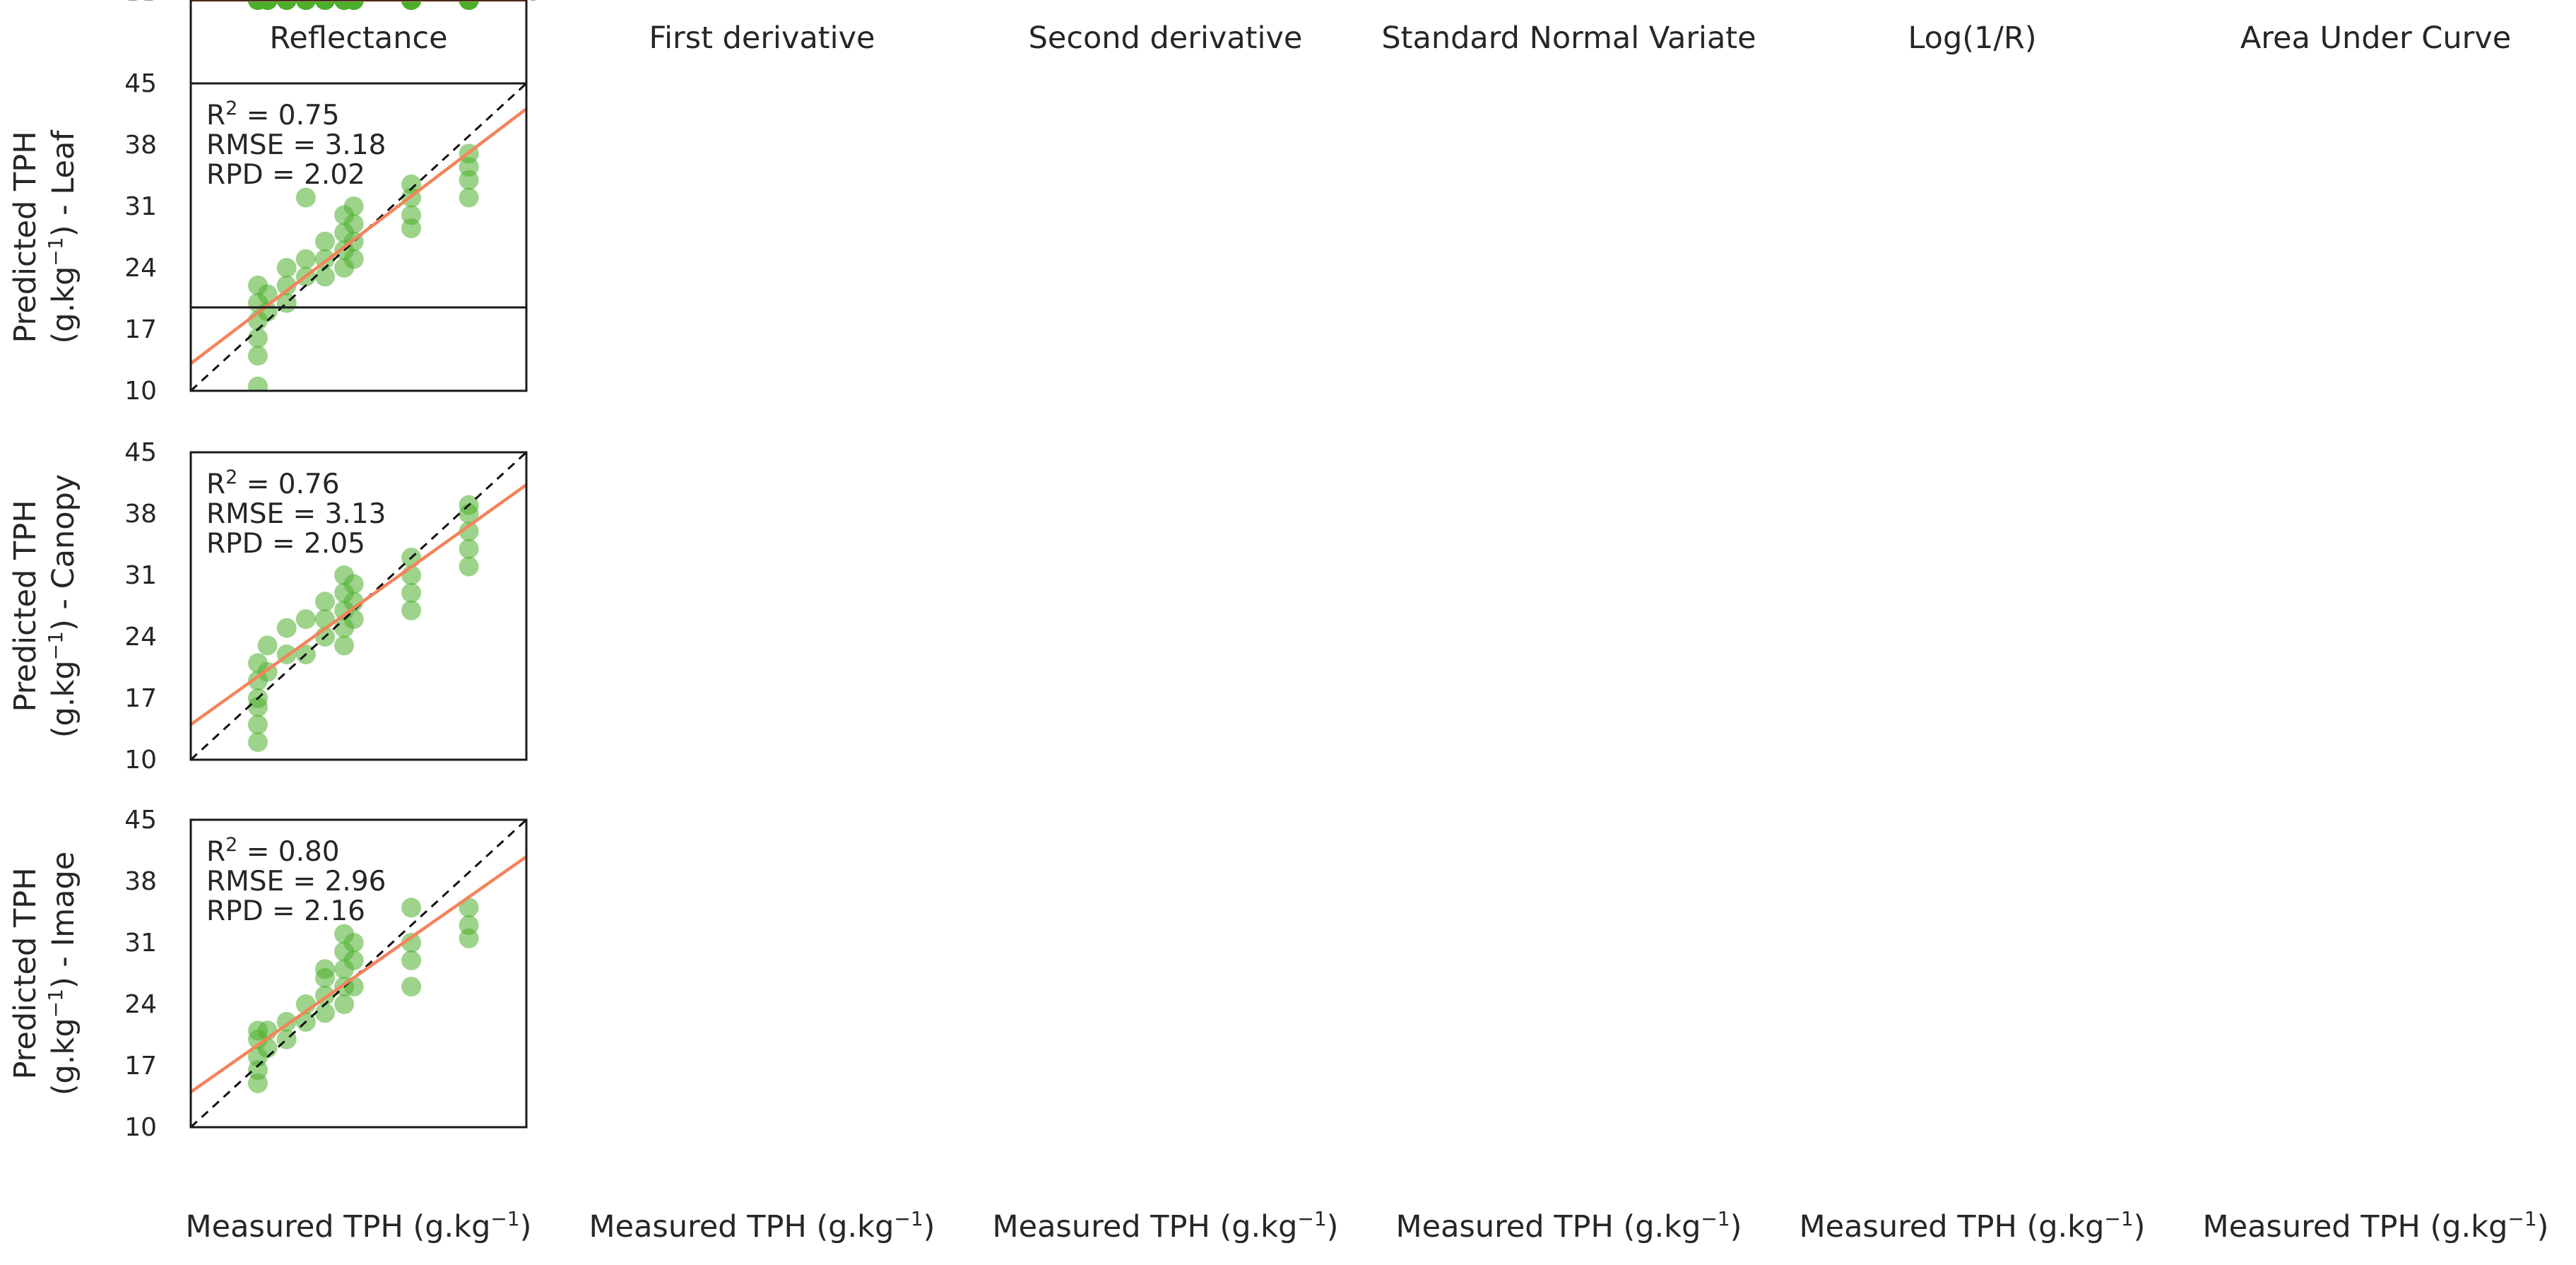 The image size is (2576, 1265). What do you see at coordinates (1972, 38) in the screenshot?
I see `column-title: Log(1/R)` at bounding box center [1972, 38].